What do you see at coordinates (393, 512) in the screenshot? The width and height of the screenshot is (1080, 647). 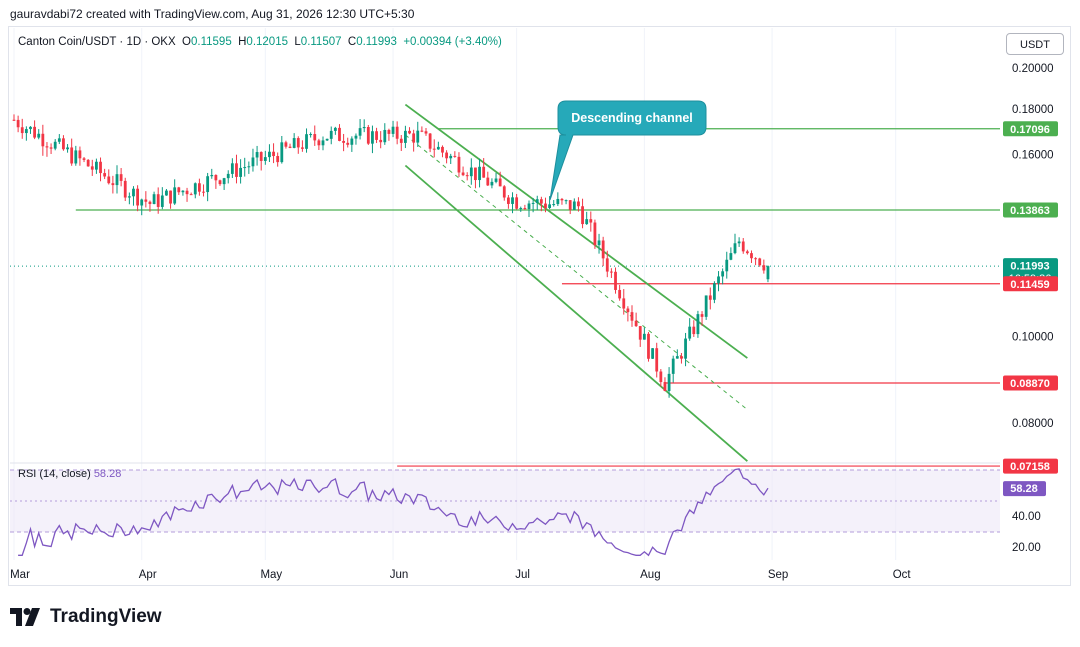 I see `rsi-line` at bounding box center [393, 512].